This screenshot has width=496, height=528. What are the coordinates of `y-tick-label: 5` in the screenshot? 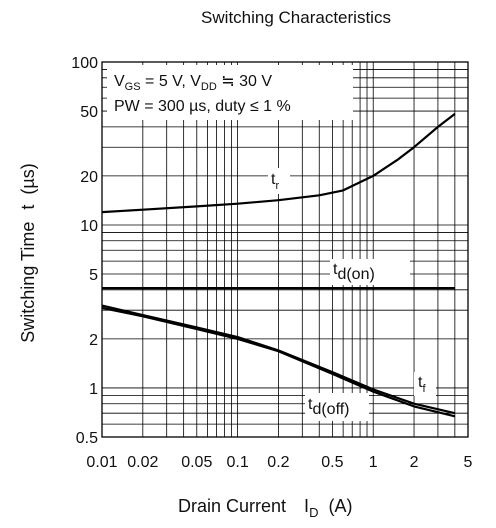 It's located at (93, 275).